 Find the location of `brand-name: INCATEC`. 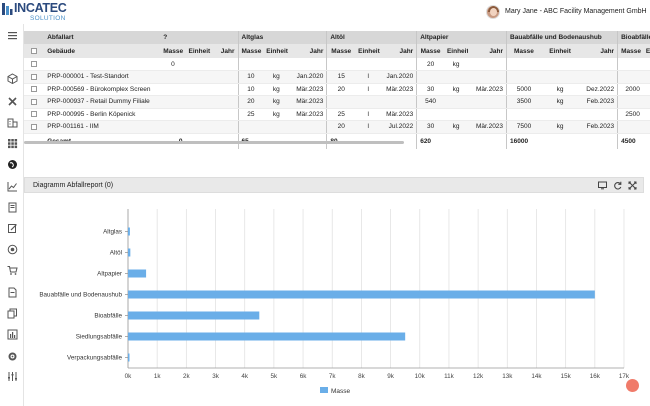

brand-name: INCATEC is located at coordinates (40, 8).